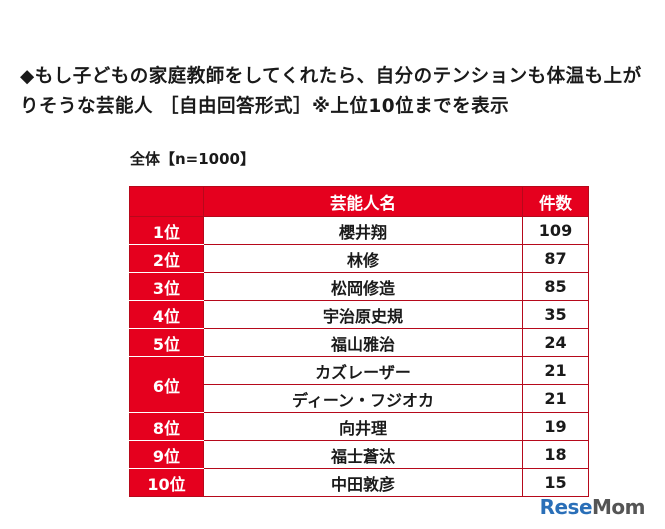  What do you see at coordinates (555, 258) in the screenshot?
I see `count-cell: 87` at bounding box center [555, 258].